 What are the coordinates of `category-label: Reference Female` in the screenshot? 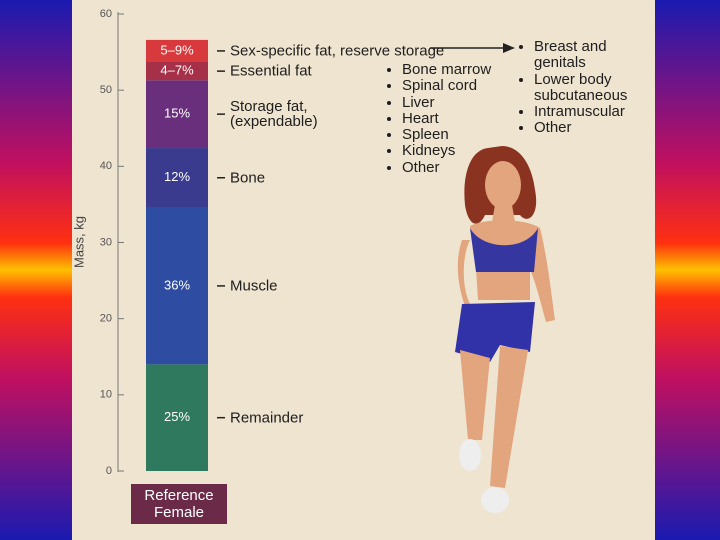 It's located at (179, 504).